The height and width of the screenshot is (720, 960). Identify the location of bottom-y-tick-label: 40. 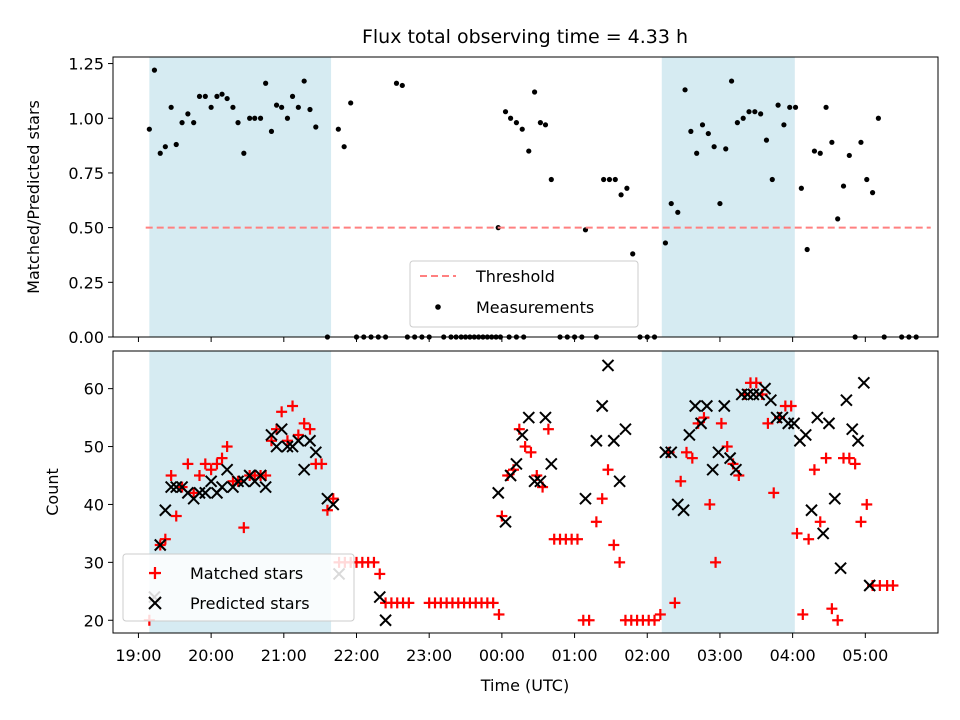
(94, 504).